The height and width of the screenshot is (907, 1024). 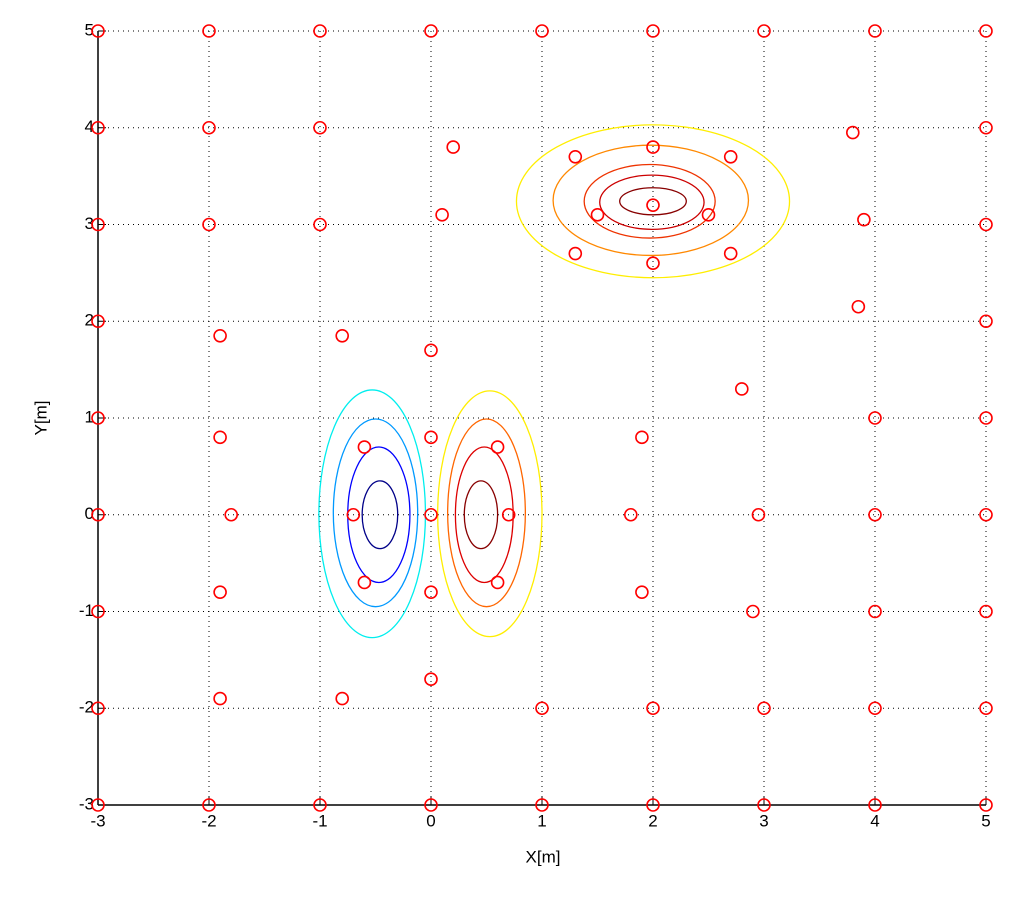 I want to click on x-tick-label: 2, so click(x=652, y=820).